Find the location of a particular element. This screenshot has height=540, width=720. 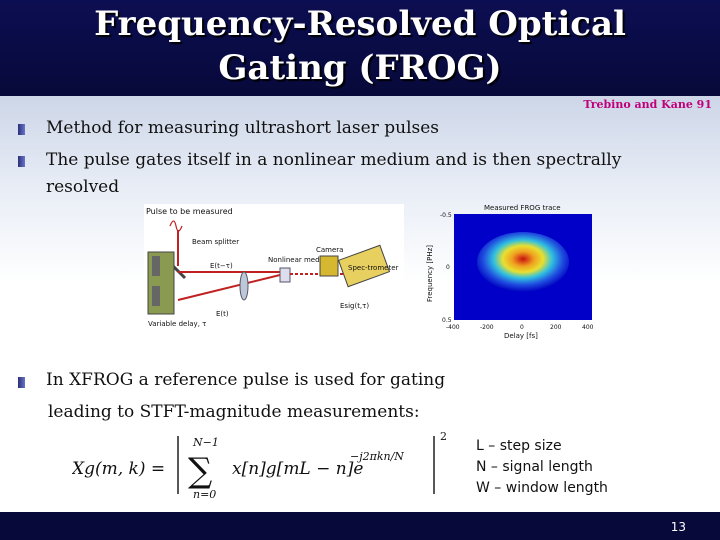

y-axis-label: Frequency [PHz] is located at coordinates (430, 273).